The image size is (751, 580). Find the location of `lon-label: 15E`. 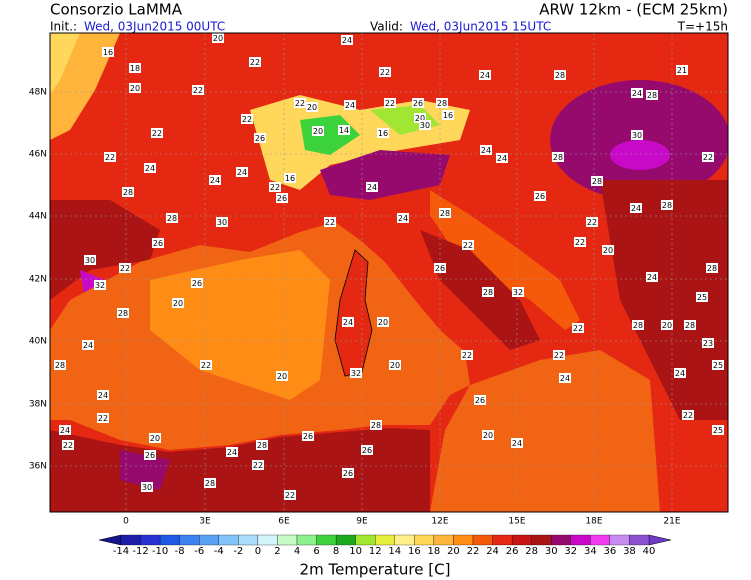

lon-label: 15E is located at coordinates (516, 522).